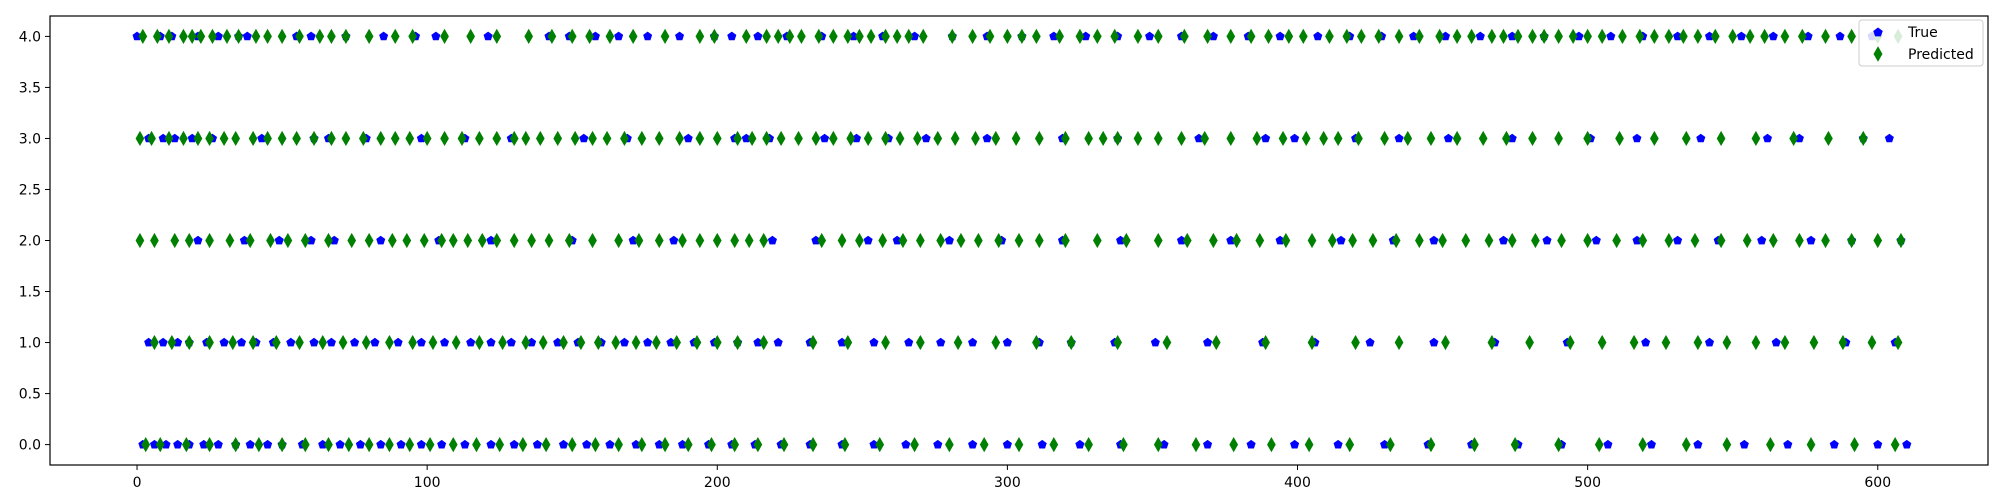  What do you see at coordinates (30, 446) in the screenshot?
I see `y-tick-label: 0.0` at bounding box center [30, 446].